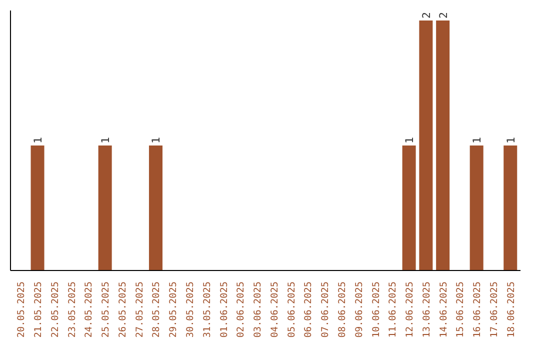 This screenshot has height=340, width=540. What do you see at coordinates (308, 309) in the screenshot?
I see `x-tick-label: 06.06.2025` at bounding box center [308, 309].